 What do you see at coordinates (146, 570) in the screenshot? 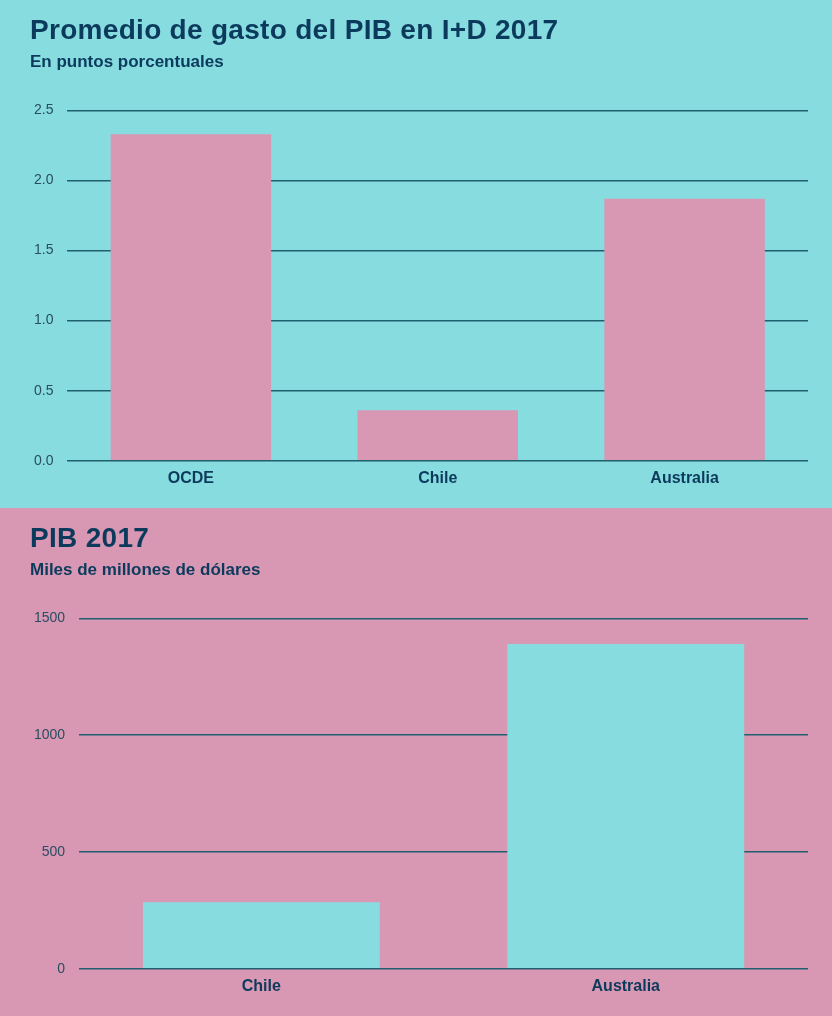
I see `chart-subtitle: Miles de millones de dólares` at bounding box center [146, 570].